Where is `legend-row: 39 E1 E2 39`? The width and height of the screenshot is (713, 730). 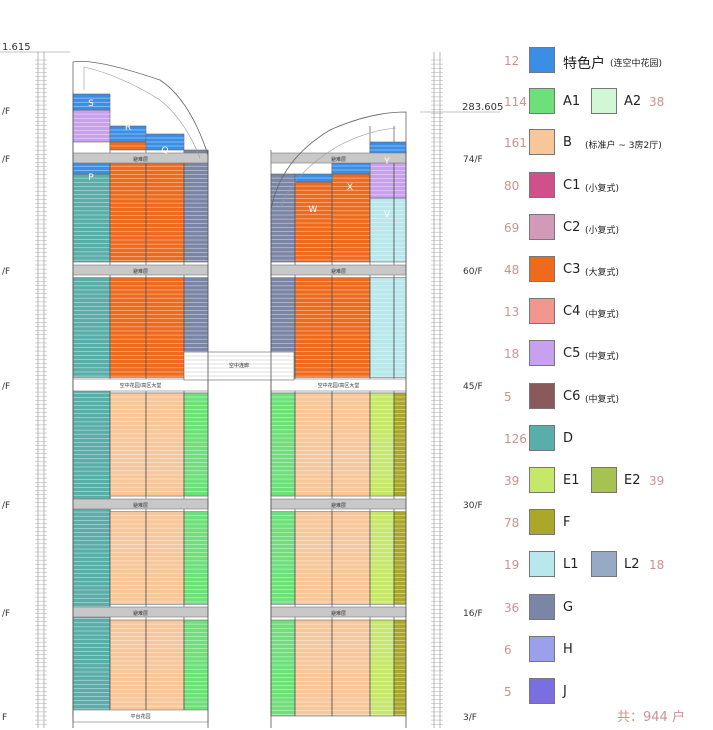 legend-row: 39 E1 E2 39 is located at coordinates (605, 481).